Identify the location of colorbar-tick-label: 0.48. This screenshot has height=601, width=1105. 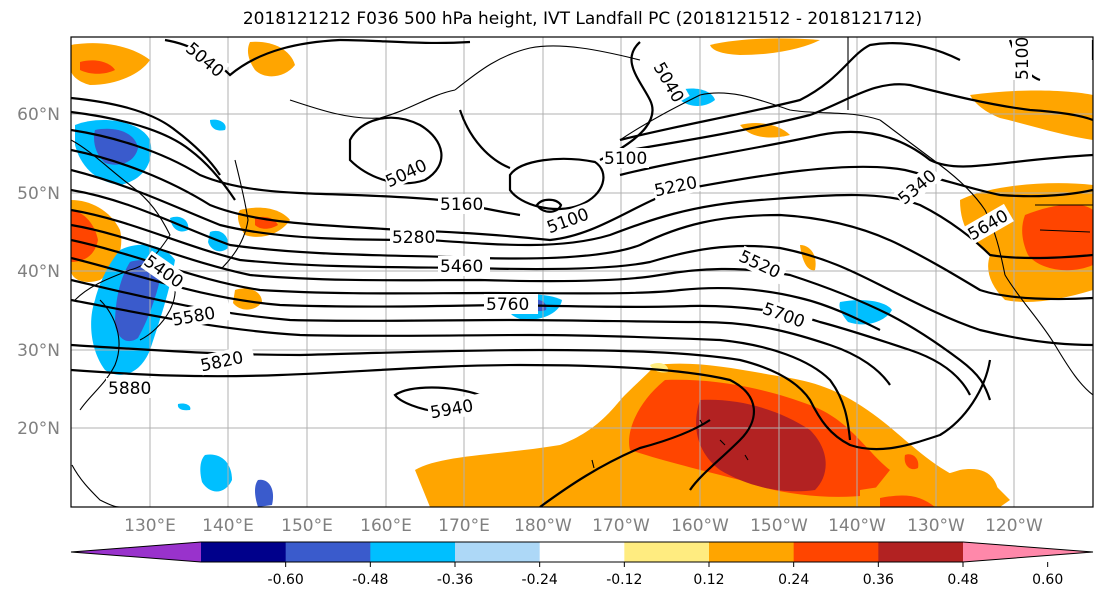
(962, 580).